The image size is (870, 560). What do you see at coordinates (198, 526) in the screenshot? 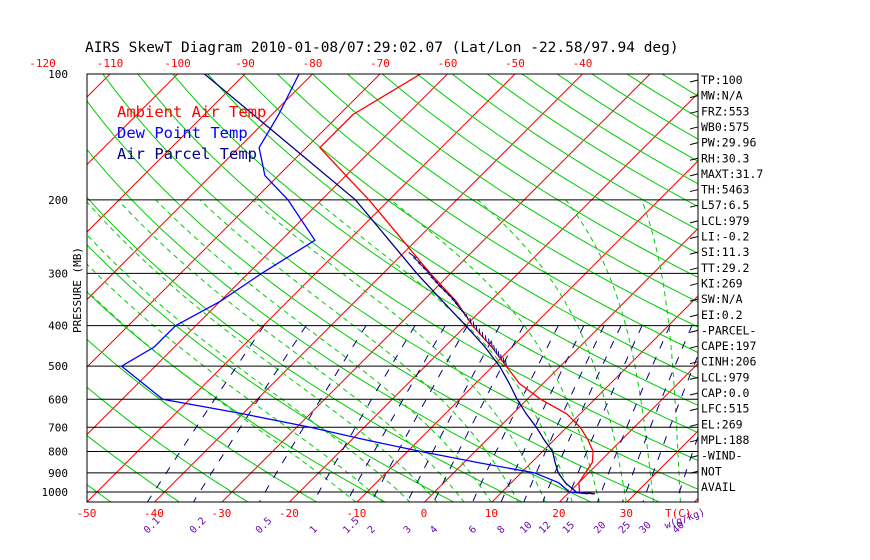
I see `mixing-ratio-label: 0.2` at bounding box center [198, 526].